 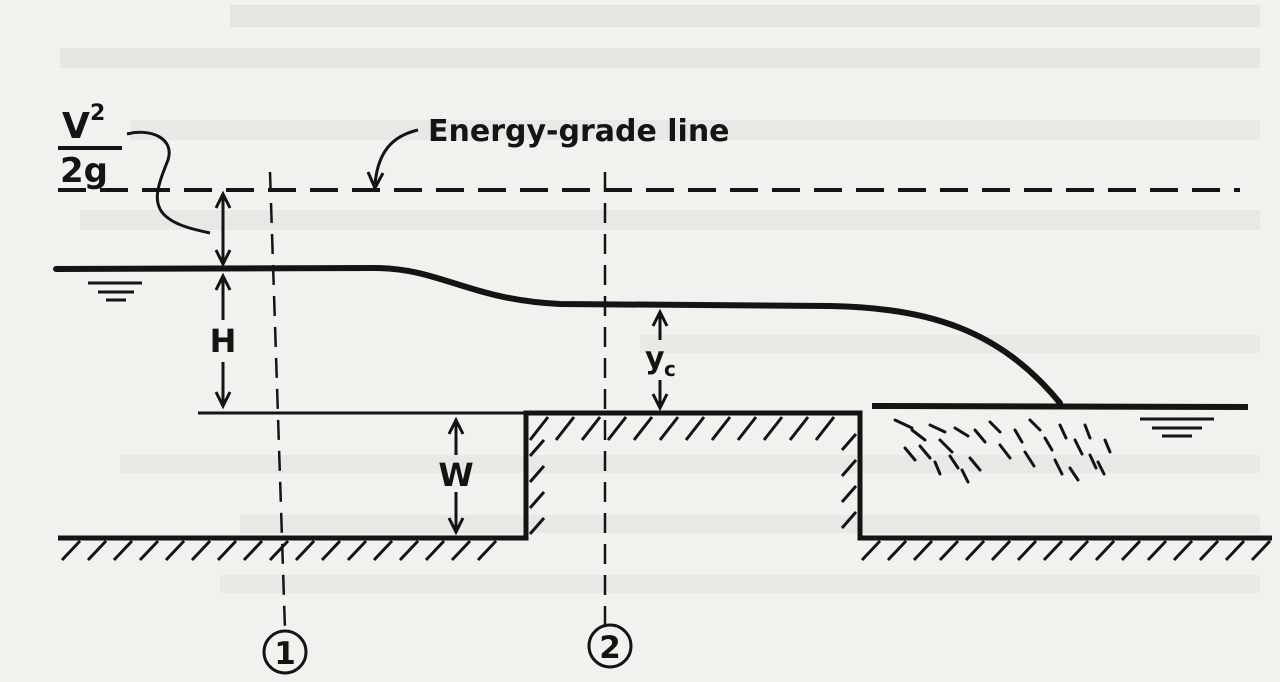 I want to click on section-1-label: 1, so click(x=285, y=654).